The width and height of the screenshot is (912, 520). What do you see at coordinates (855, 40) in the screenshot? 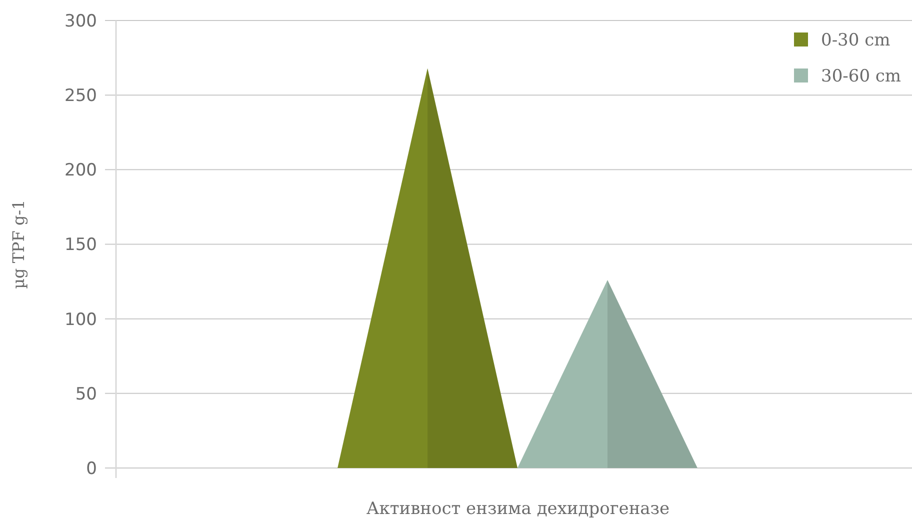
I see `legend-label: 0-30 cm` at bounding box center [855, 40].